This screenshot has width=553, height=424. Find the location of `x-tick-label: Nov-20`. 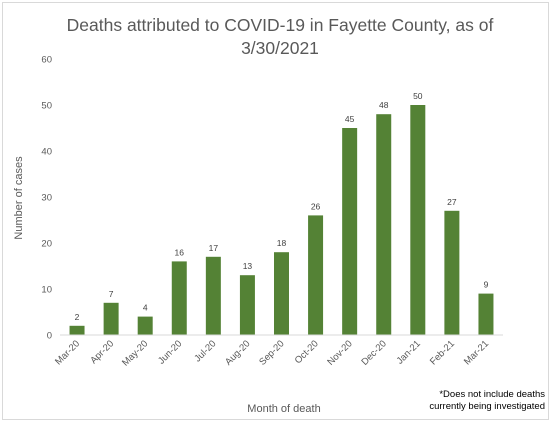

x-tick-label: Nov-20 is located at coordinates (339, 352).